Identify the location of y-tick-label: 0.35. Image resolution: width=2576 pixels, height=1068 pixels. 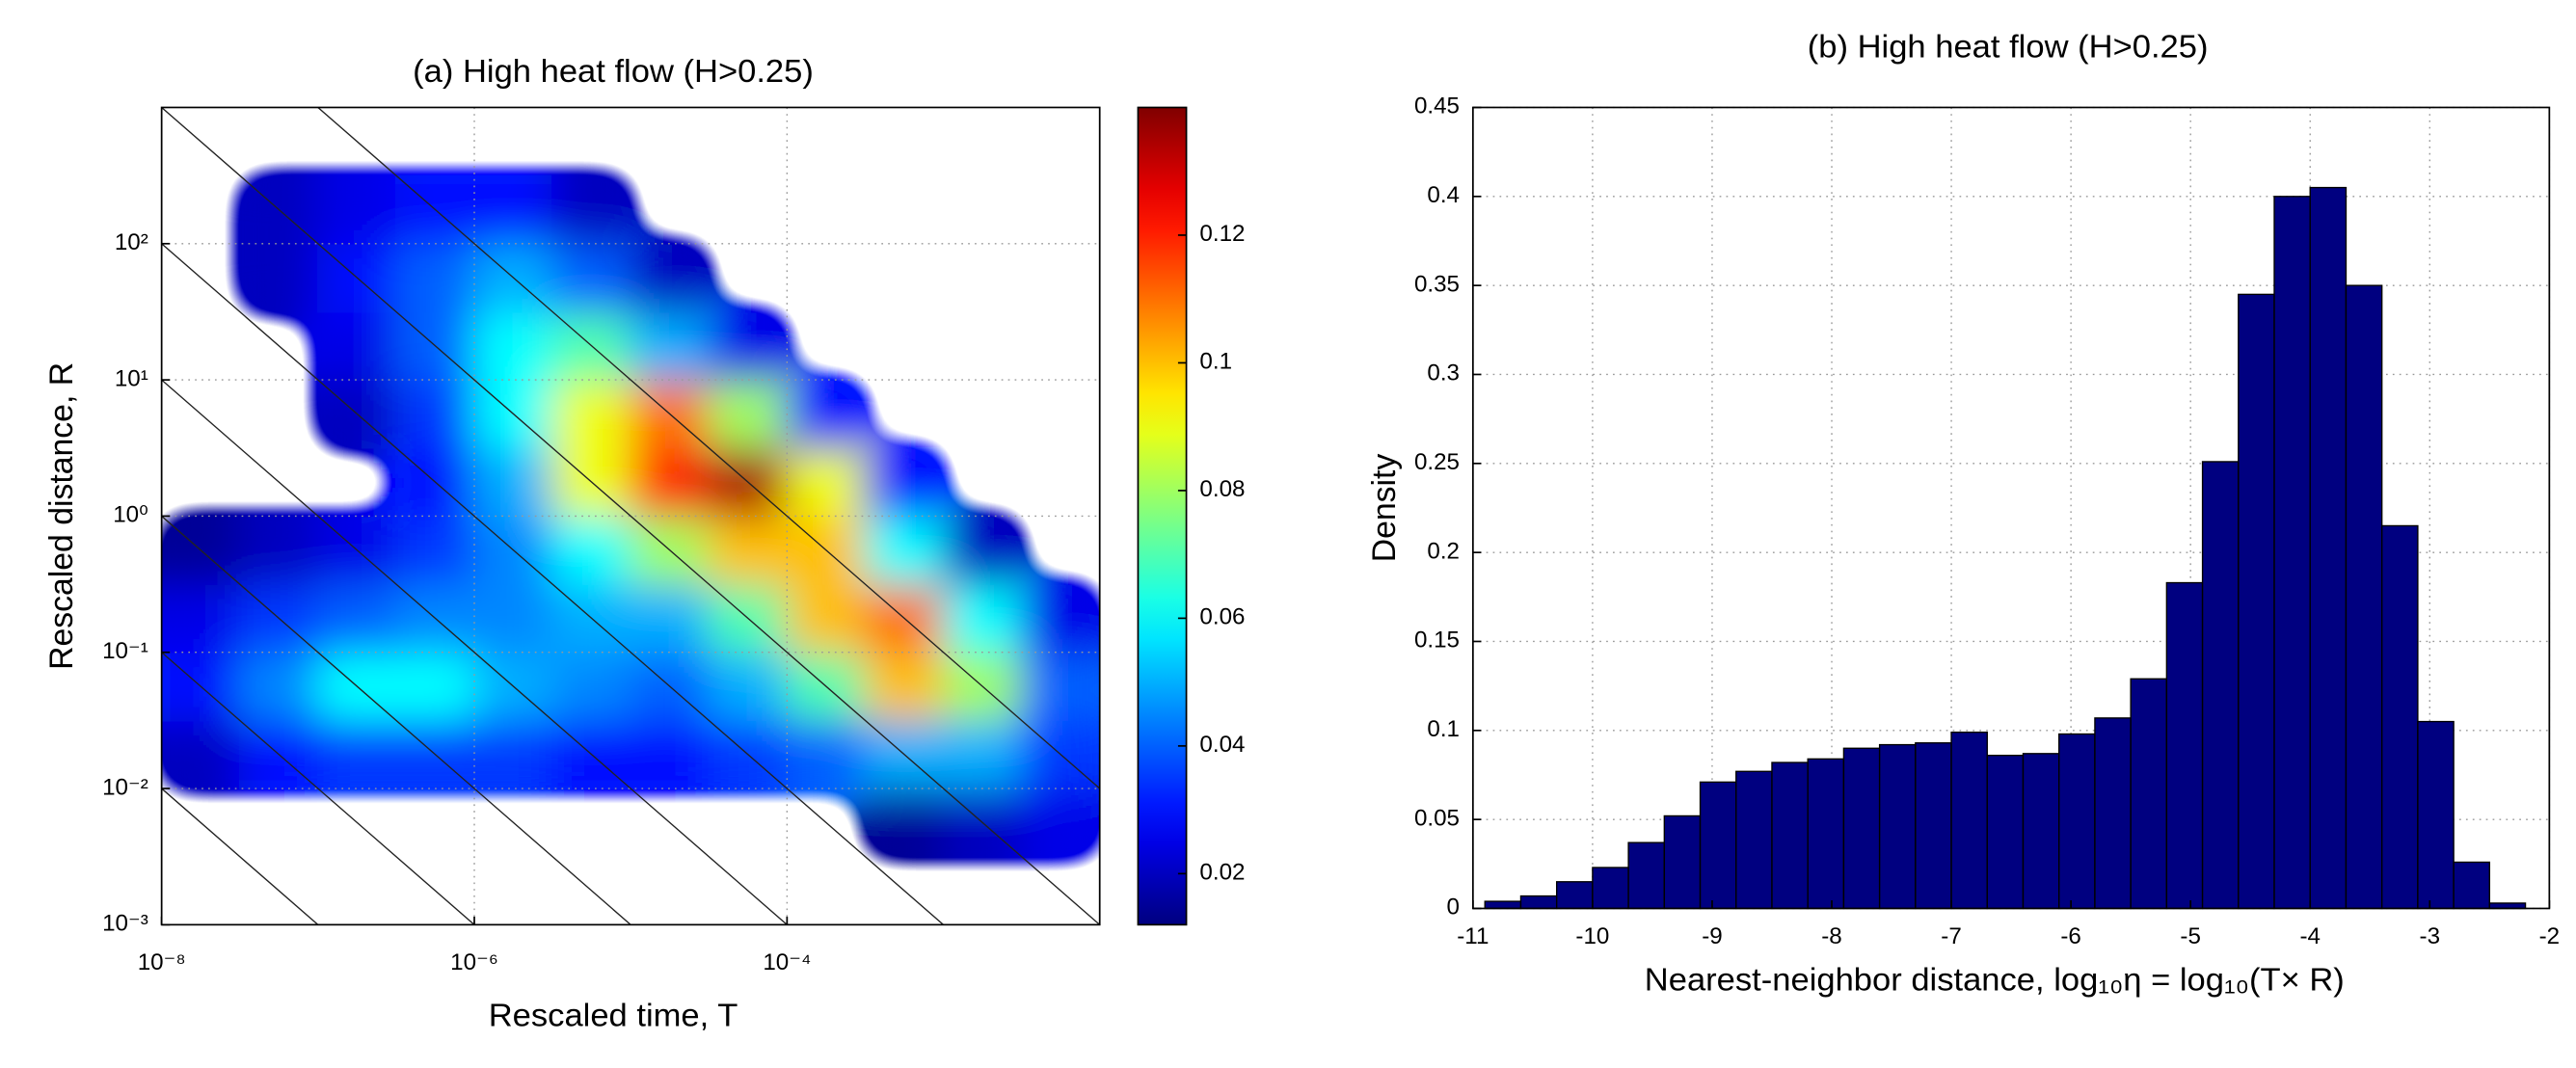
(1437, 285).